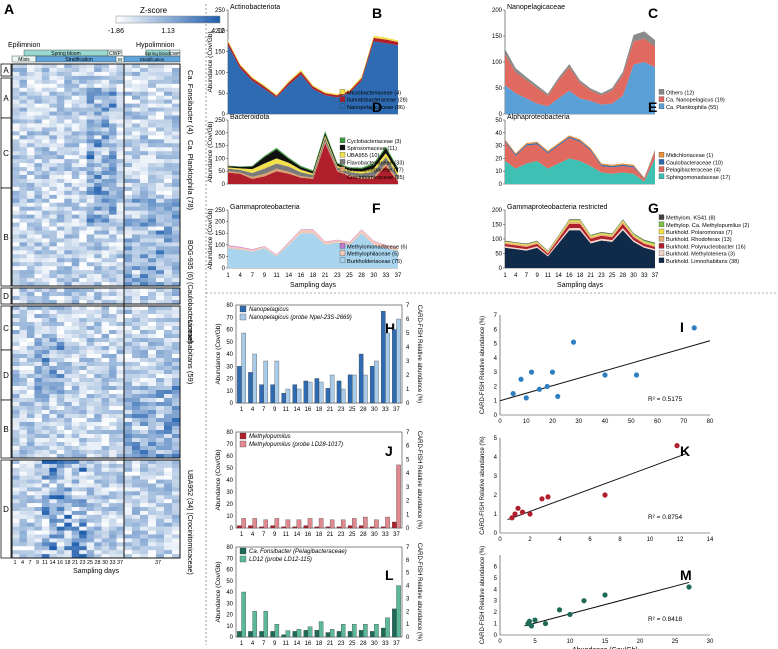 The image size is (778, 649). Describe the element at coordinates (221, 257) in the screenshot. I see `y-tick-label: 50` at that location.